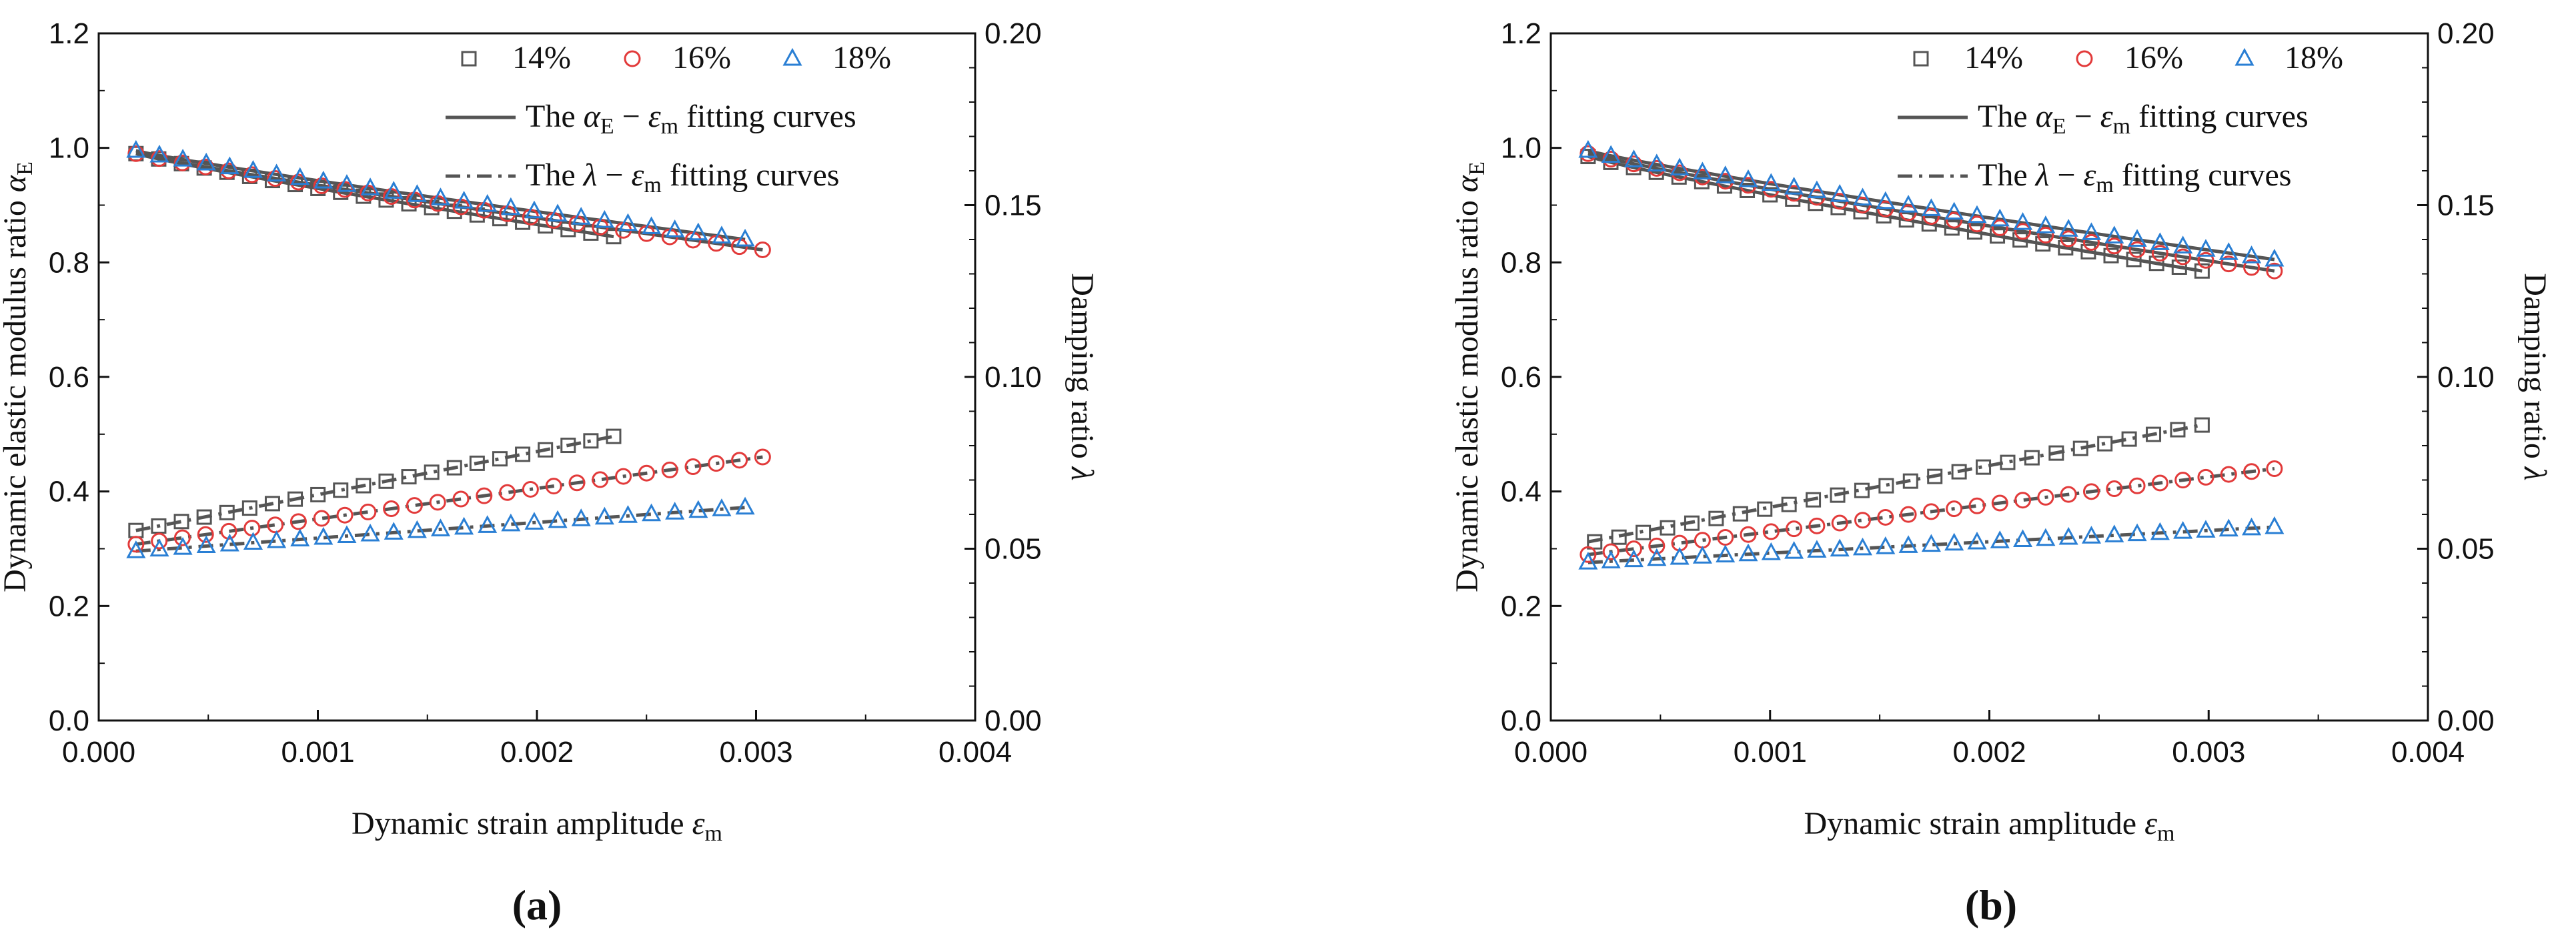 The image size is (2576, 944). I want to click on y-right-tick-label: 0.20, so click(1013, 33).